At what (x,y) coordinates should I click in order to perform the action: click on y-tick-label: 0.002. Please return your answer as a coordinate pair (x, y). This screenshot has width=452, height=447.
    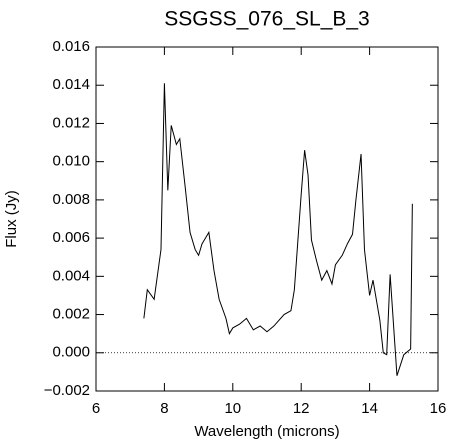
    Looking at the image, I should click on (71, 314).